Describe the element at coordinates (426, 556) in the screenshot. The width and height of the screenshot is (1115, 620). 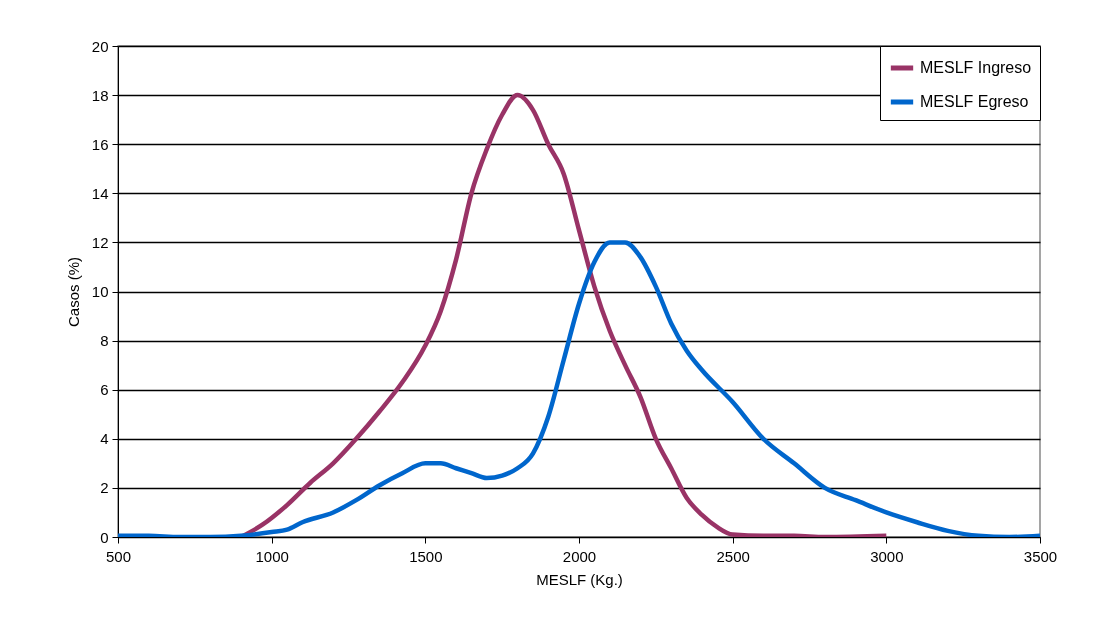
I see `x-tick-label: 1500` at that location.